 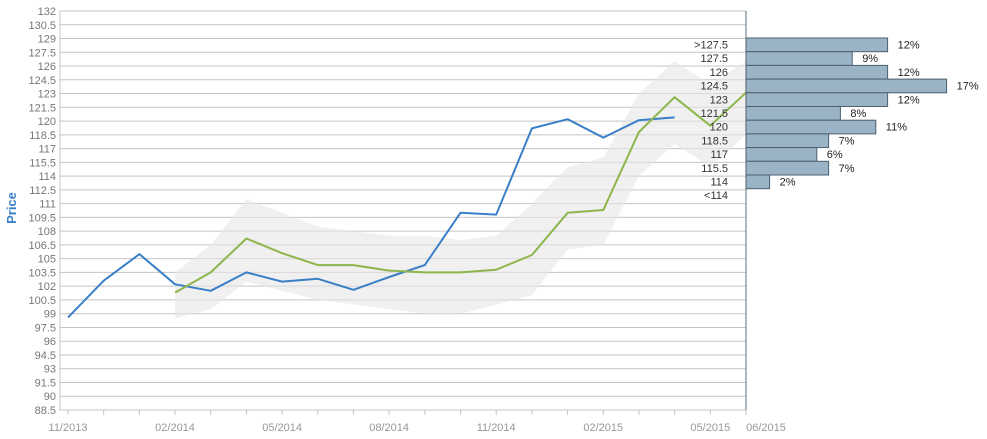 I want to click on y-tick-label: 126, so click(x=47, y=67).